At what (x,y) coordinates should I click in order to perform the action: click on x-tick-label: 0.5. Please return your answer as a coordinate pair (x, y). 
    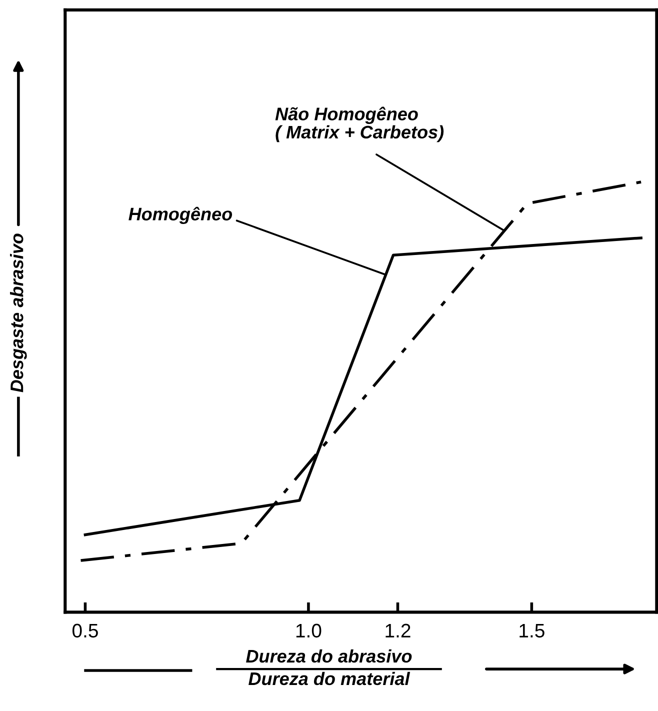
    Looking at the image, I should click on (85, 631).